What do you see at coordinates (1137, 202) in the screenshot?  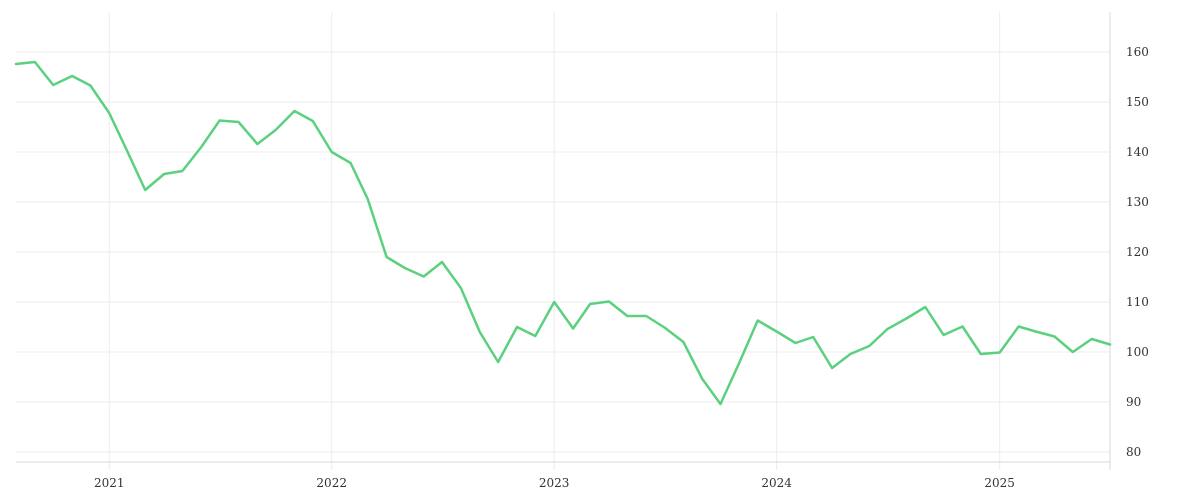 I see `y-tick-label-130: 130` at bounding box center [1137, 202].